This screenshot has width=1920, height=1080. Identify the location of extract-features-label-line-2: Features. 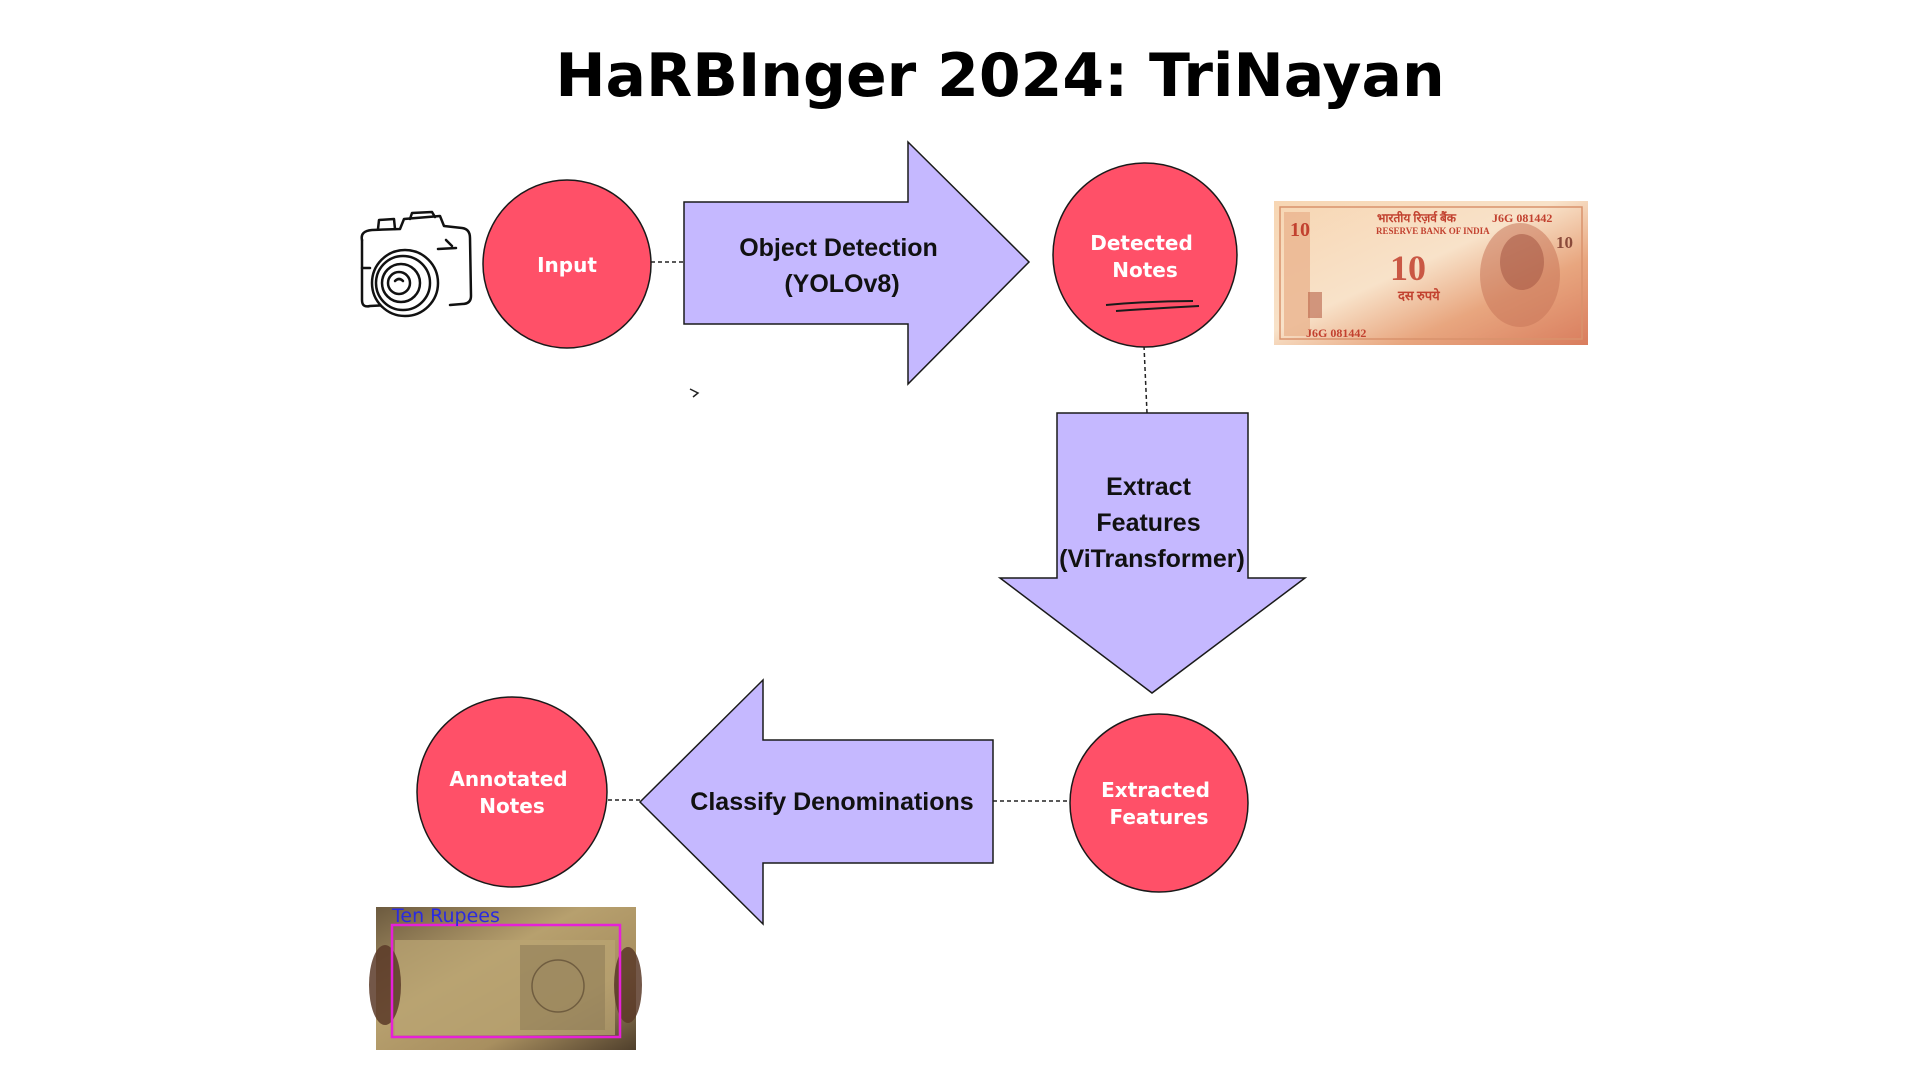
(1148, 523).